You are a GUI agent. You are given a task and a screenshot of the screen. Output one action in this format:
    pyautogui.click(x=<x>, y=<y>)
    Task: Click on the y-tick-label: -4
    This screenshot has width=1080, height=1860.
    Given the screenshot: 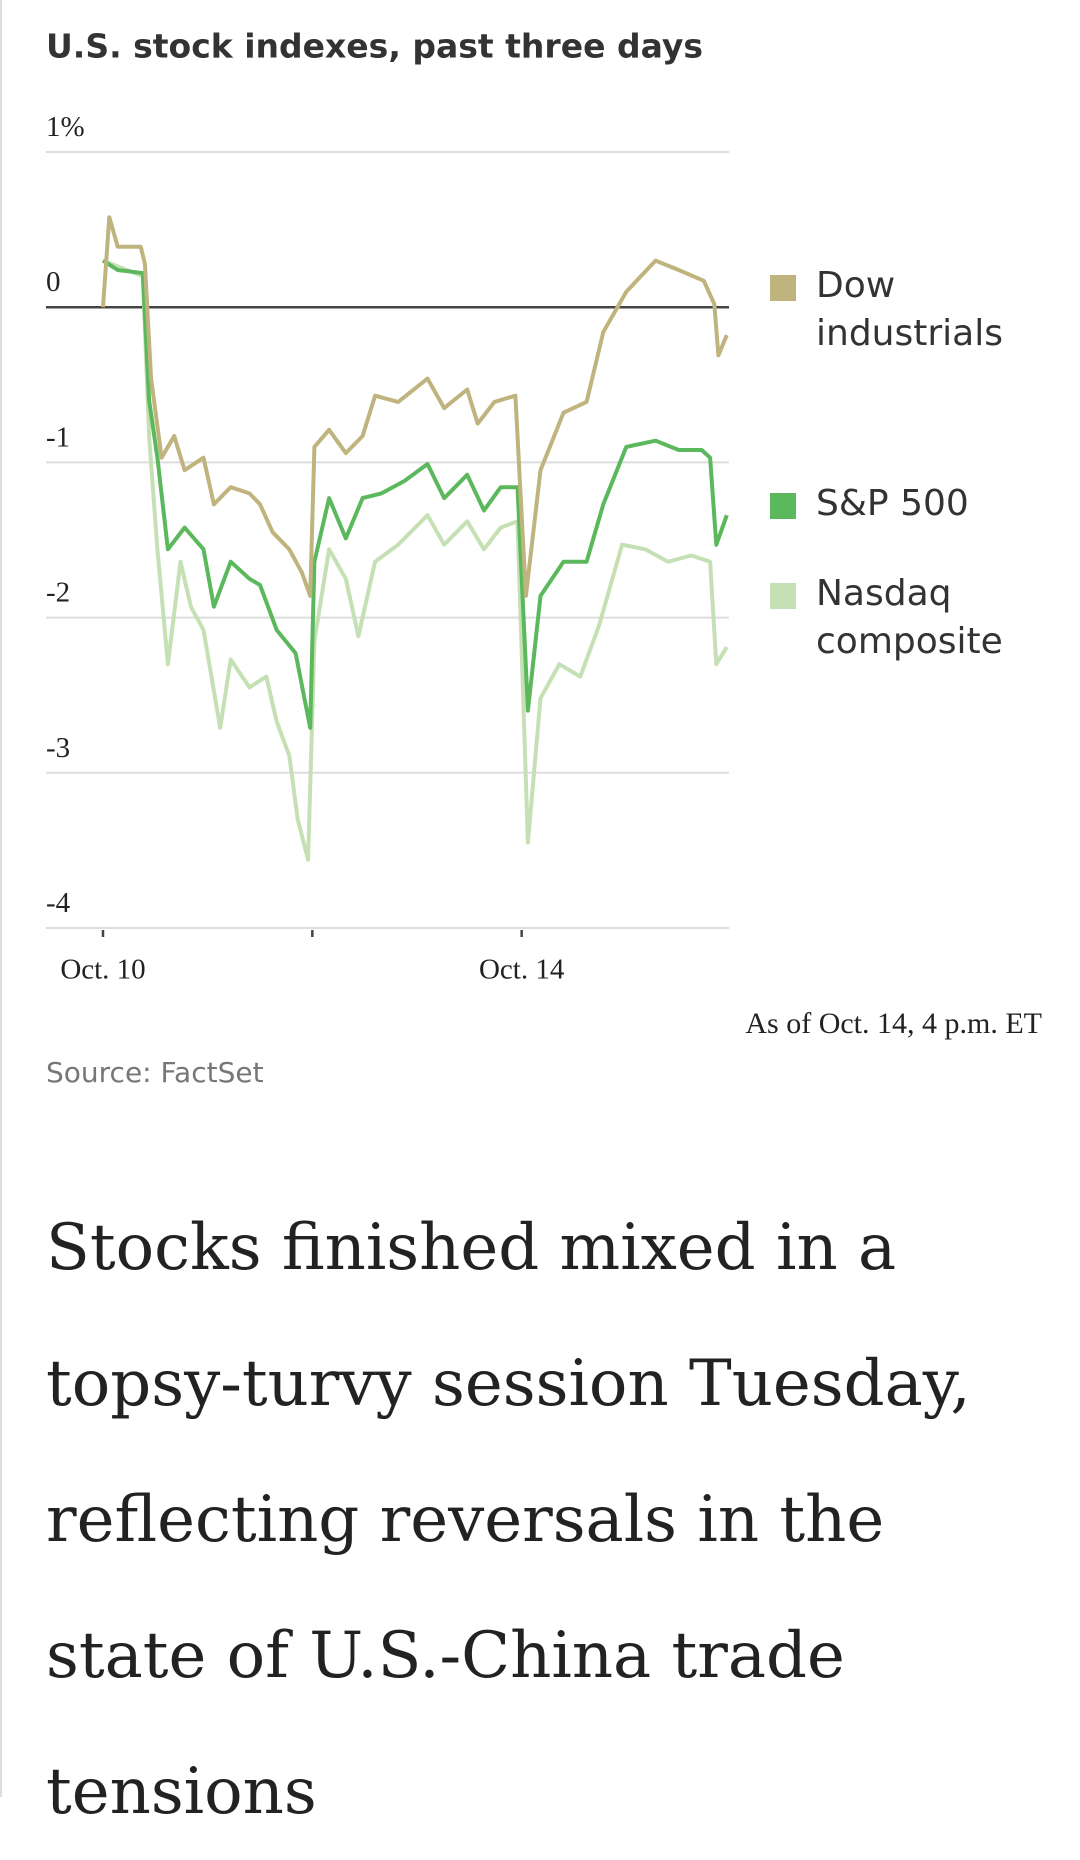 What is the action you would take?
    pyautogui.click(x=58, y=903)
    